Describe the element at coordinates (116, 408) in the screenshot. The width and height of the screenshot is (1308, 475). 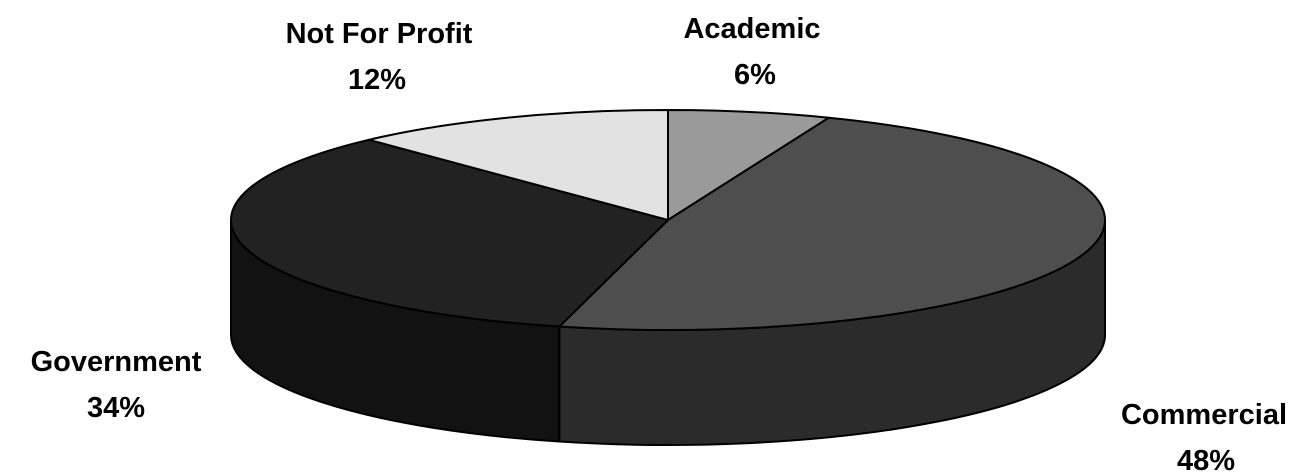
I see `slice-value-government: 34%` at that location.